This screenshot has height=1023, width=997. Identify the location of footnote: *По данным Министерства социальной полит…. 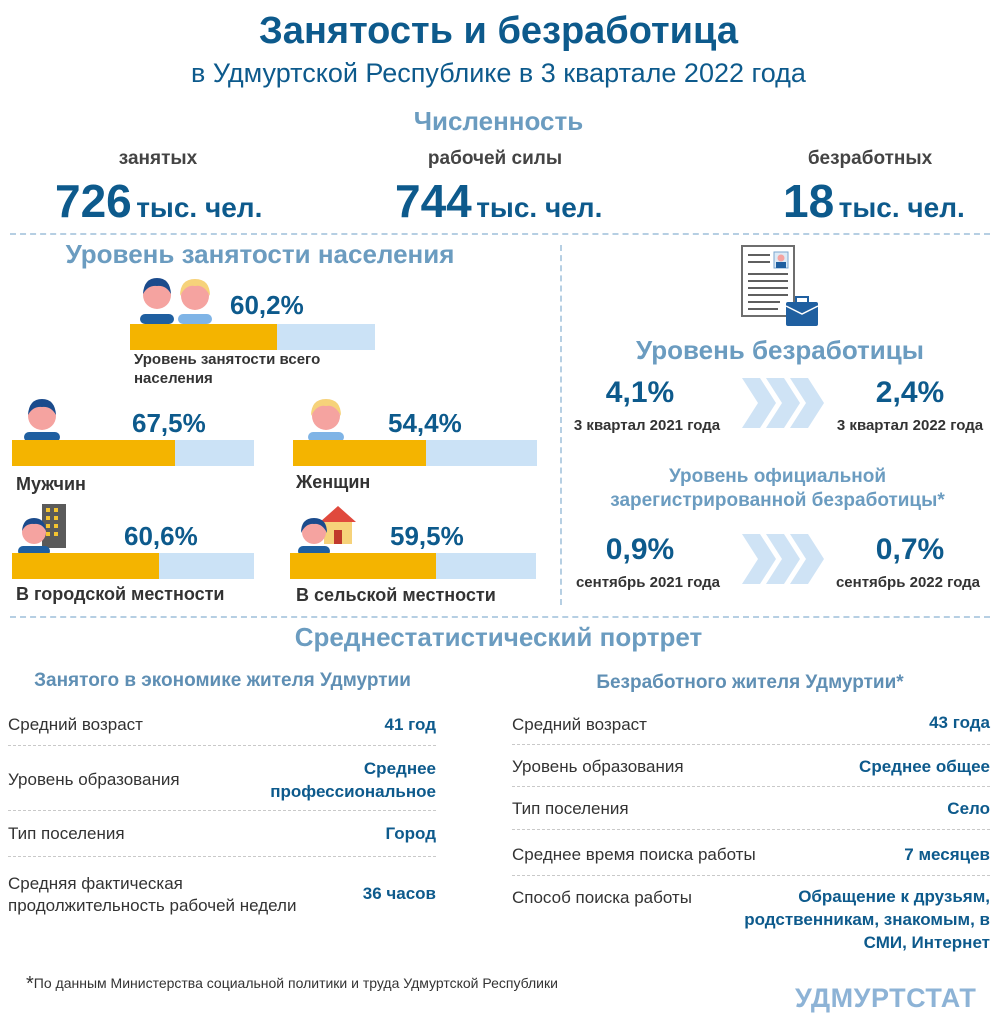
(292, 984).